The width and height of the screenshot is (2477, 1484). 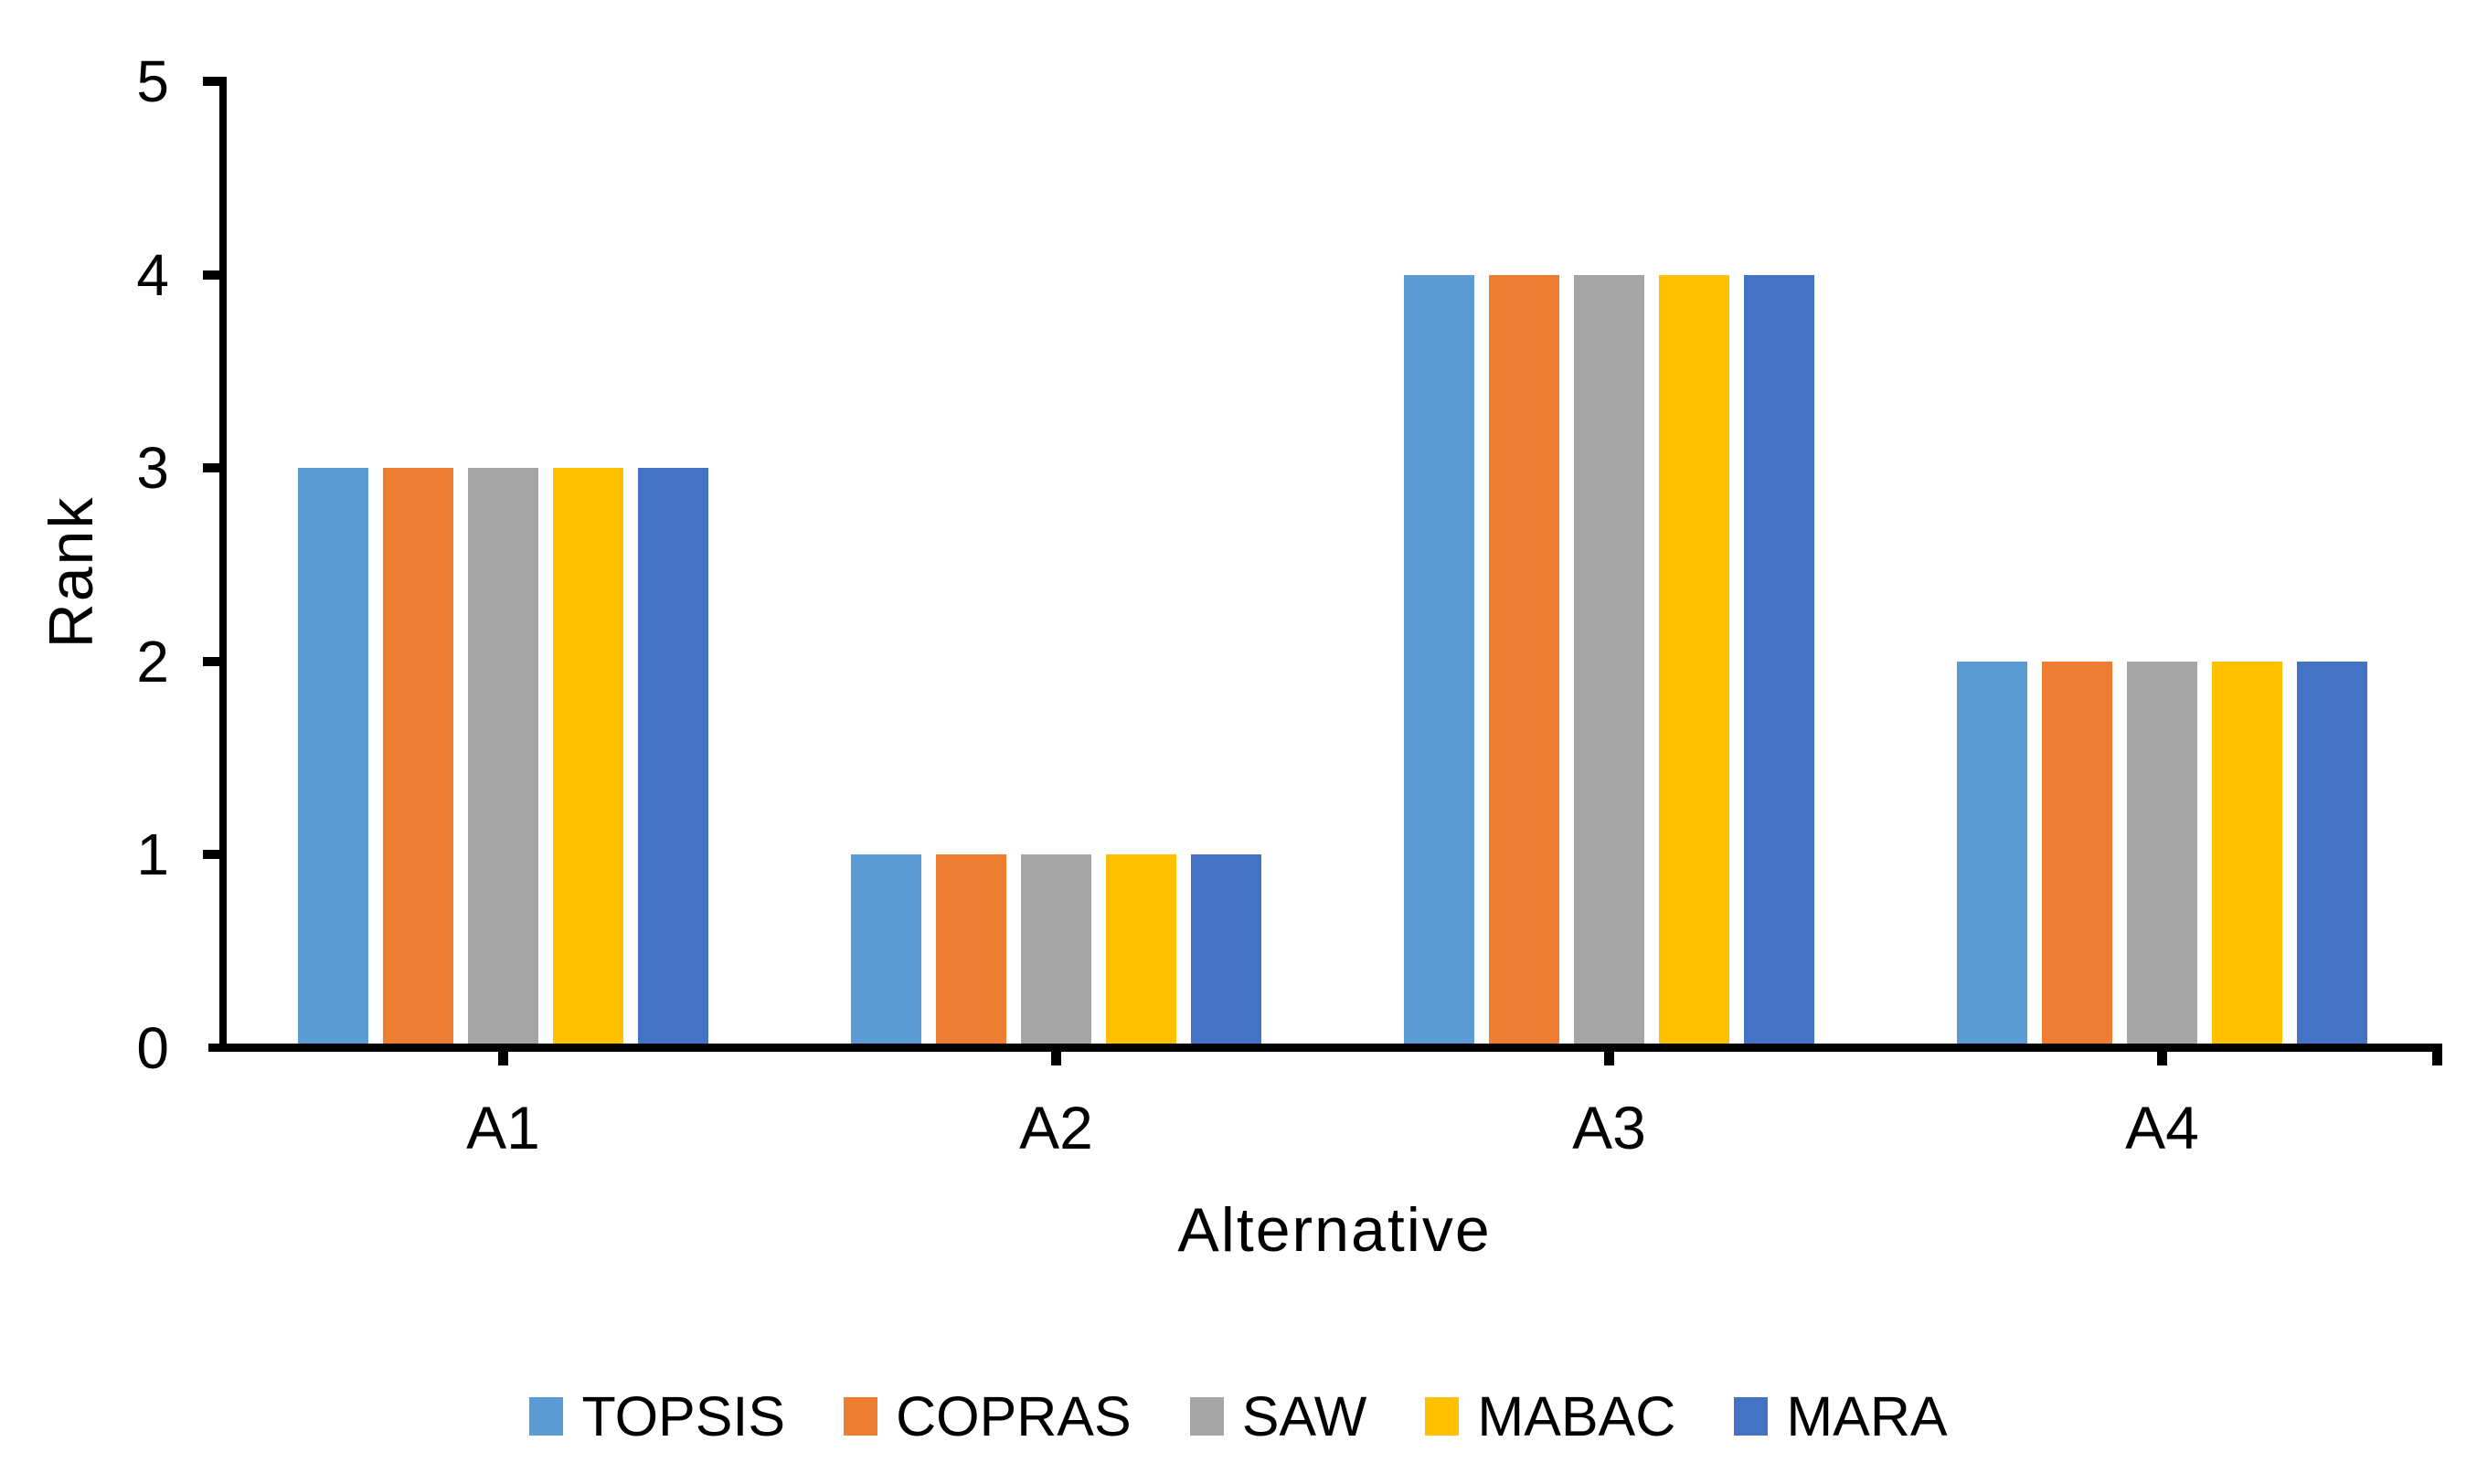 I want to click on bar-A3-TOPSIS, so click(x=1439, y=659).